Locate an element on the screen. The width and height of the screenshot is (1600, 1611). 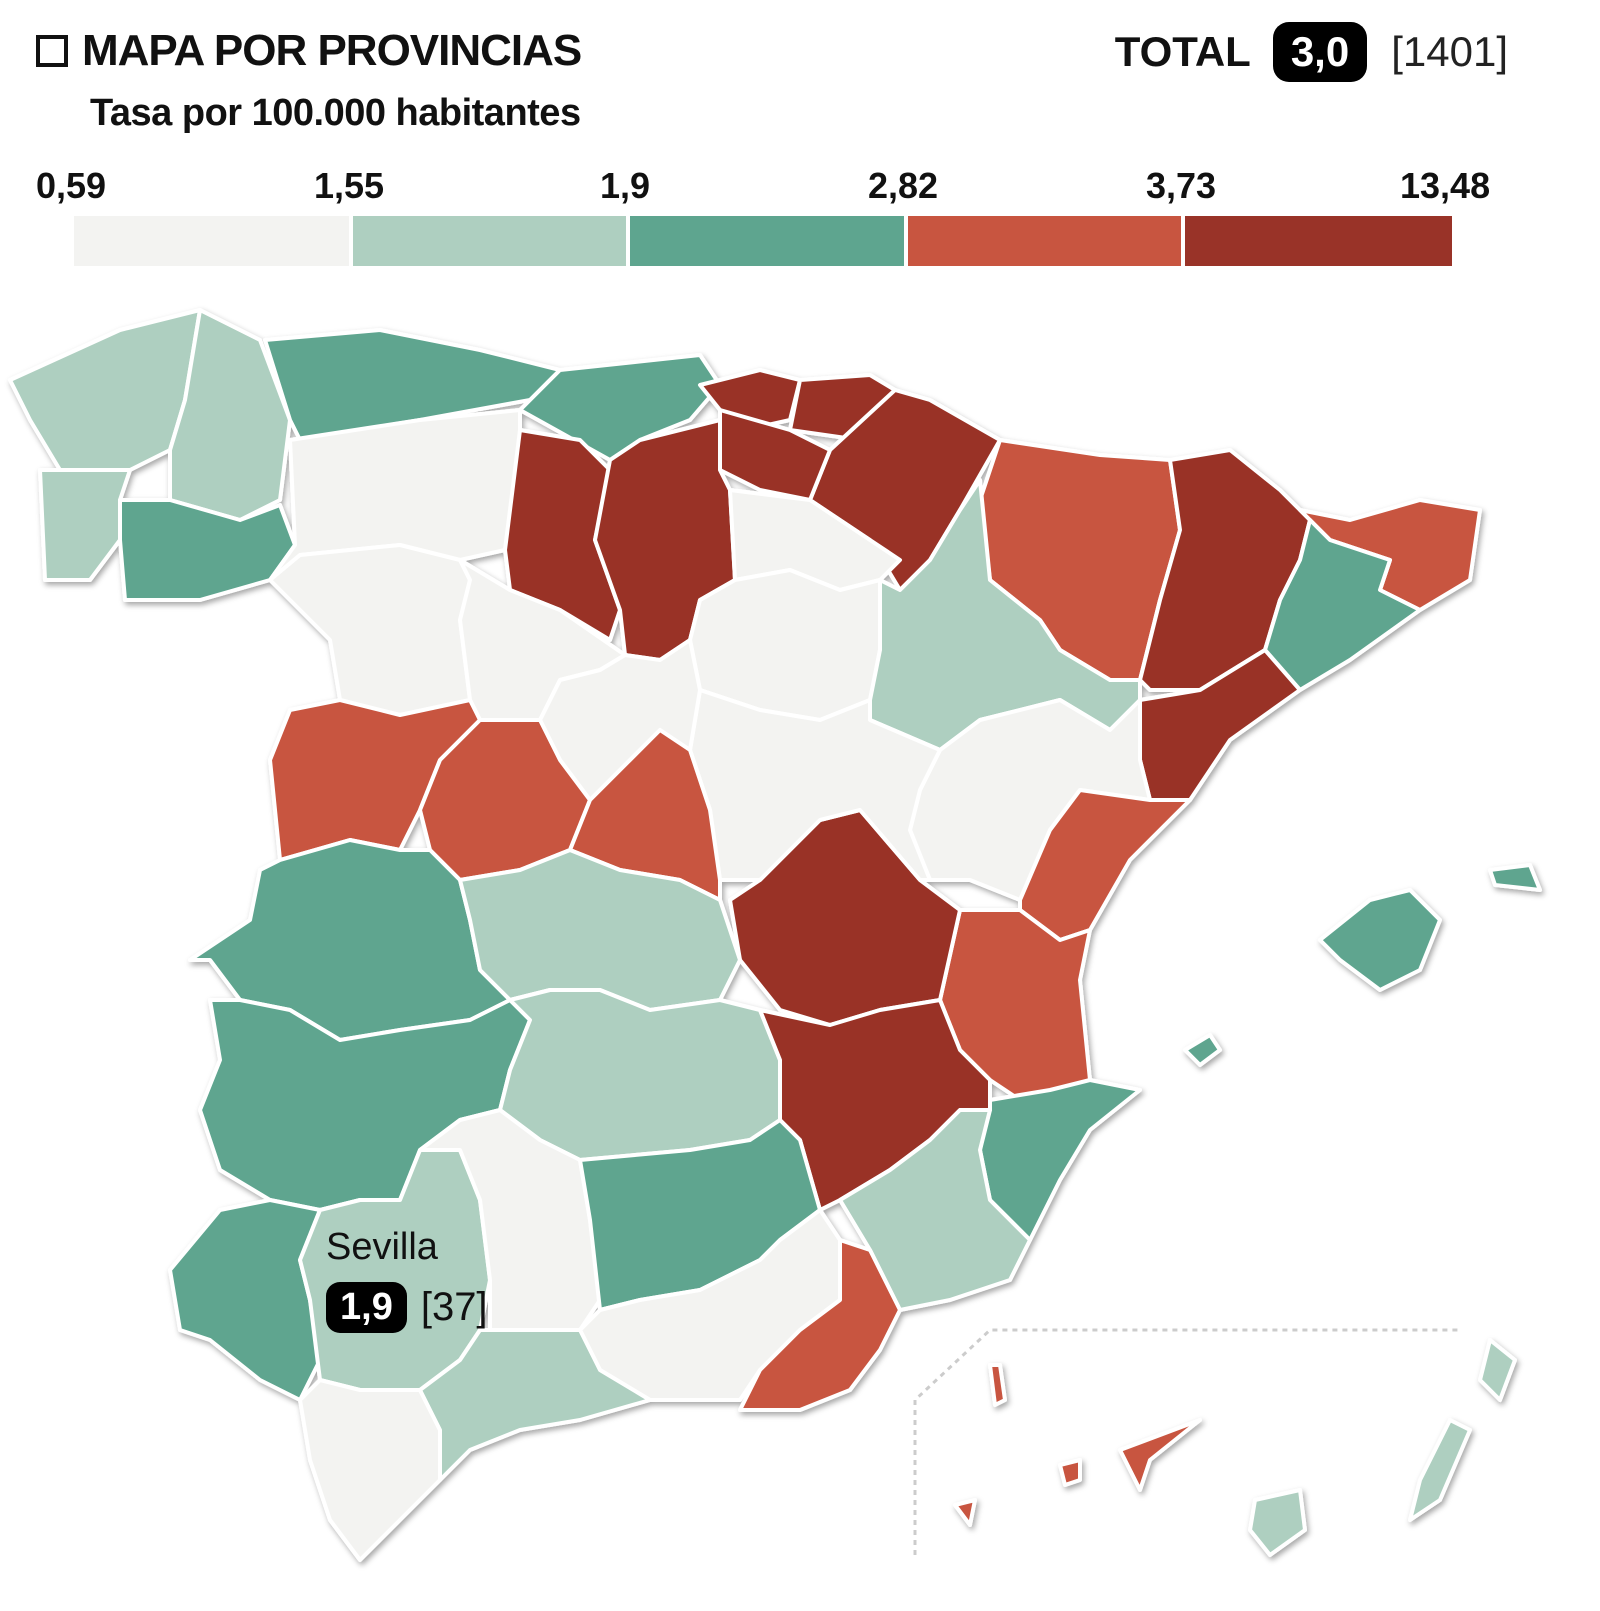
total-value-badge: 3,0 is located at coordinates (1320, 52).